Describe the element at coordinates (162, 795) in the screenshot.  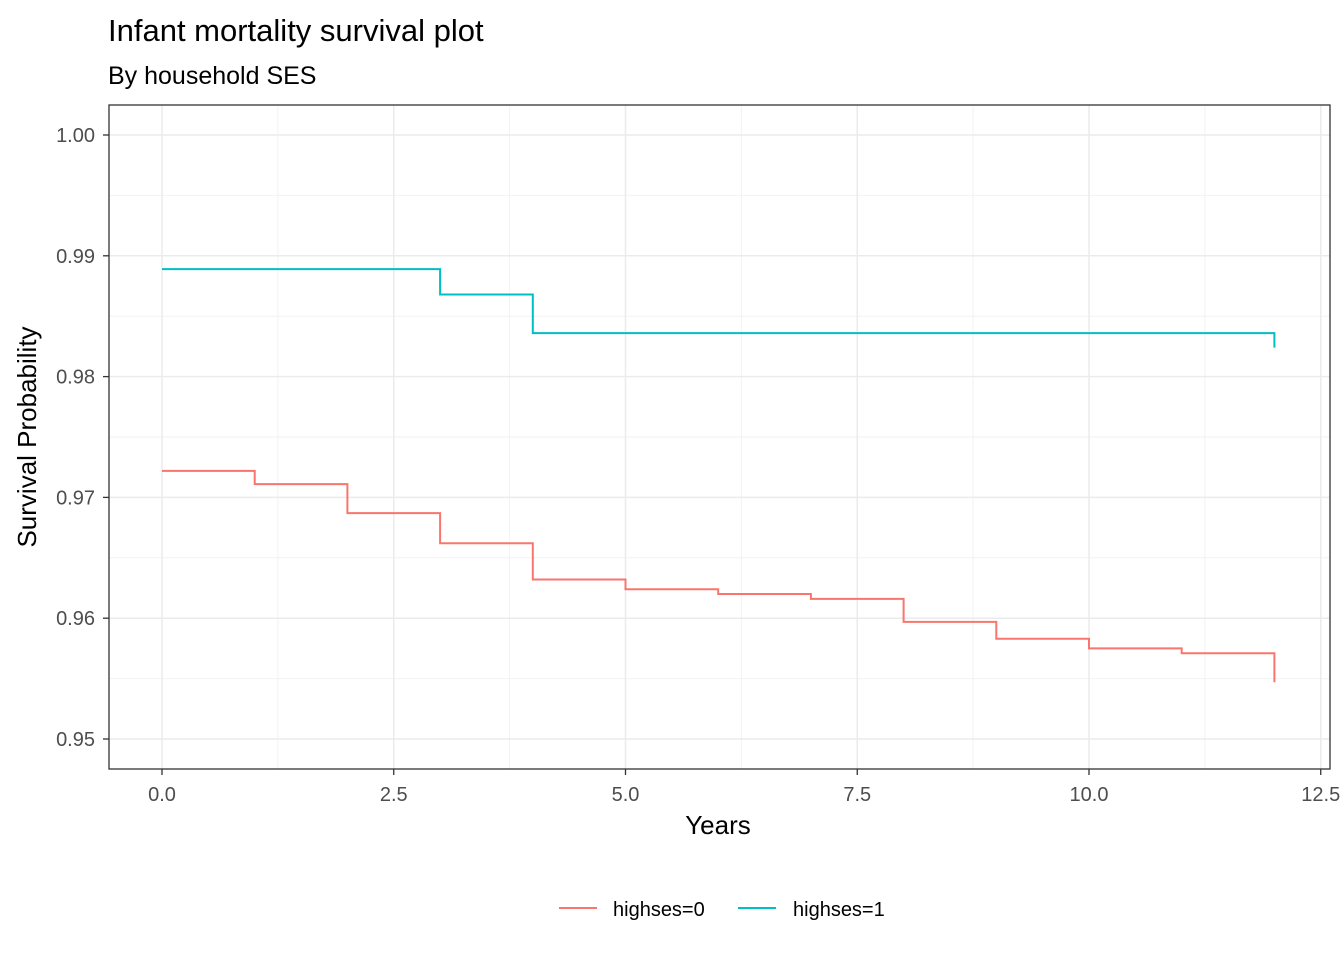
I see `x-tick-label: 0.0` at that location.